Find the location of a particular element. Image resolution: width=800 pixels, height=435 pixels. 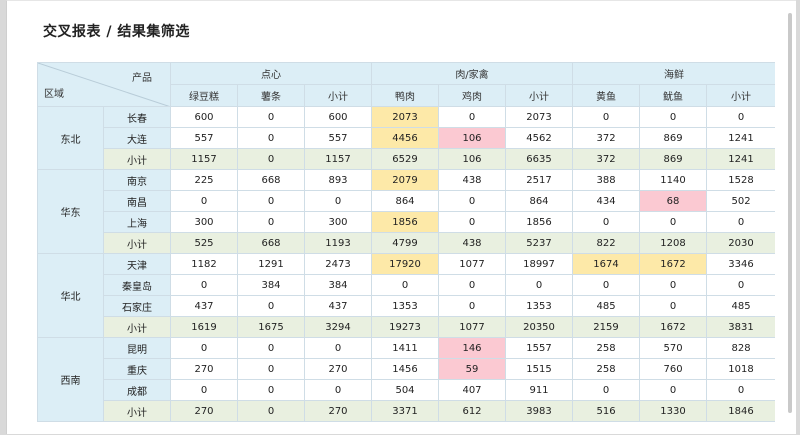

value-cell: 59 is located at coordinates (472, 369).